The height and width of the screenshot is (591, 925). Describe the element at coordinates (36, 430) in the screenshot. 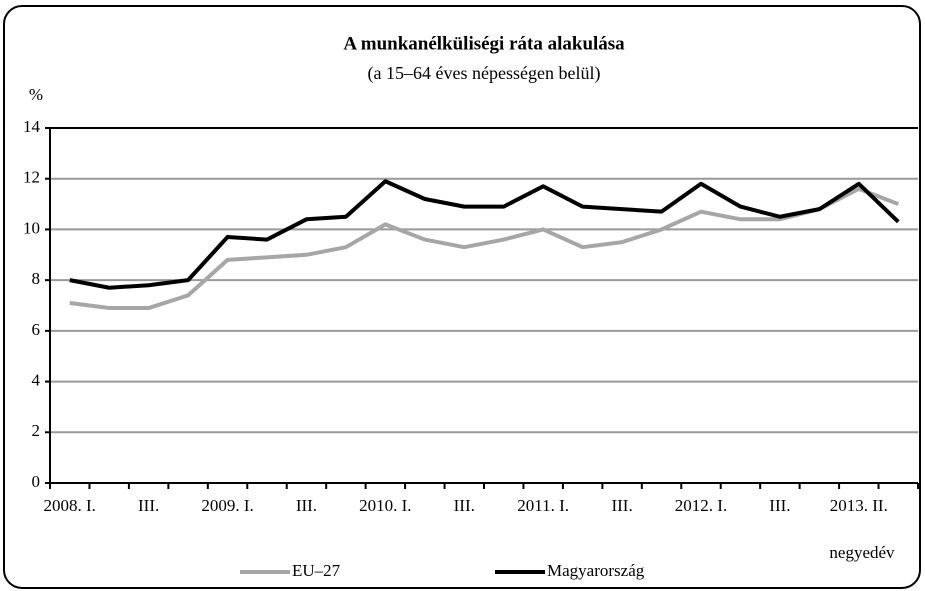

I see `y-tick-label: 2` at that location.